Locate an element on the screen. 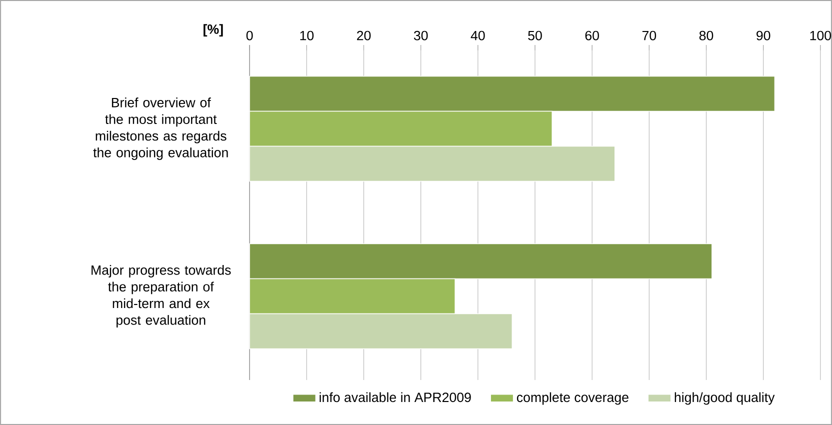  legend-label: high/good quality is located at coordinates (724, 398).